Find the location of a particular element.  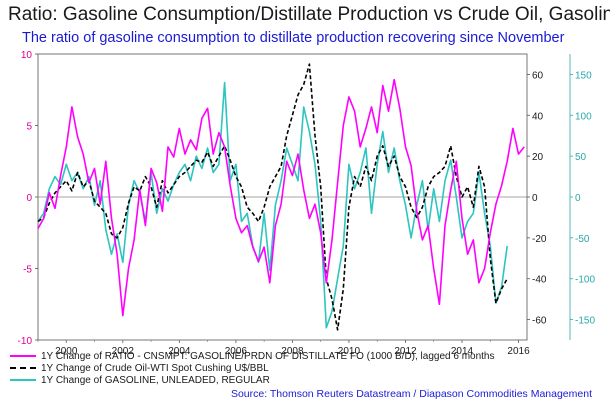

right-tick-label: 0 is located at coordinates (535, 198).